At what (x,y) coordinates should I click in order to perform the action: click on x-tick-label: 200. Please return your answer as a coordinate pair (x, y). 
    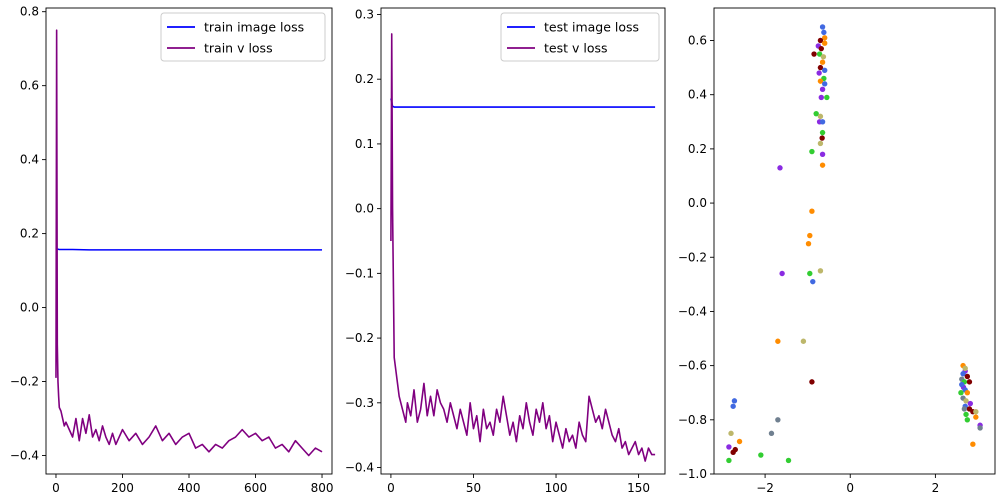
    Looking at the image, I should click on (122, 488).